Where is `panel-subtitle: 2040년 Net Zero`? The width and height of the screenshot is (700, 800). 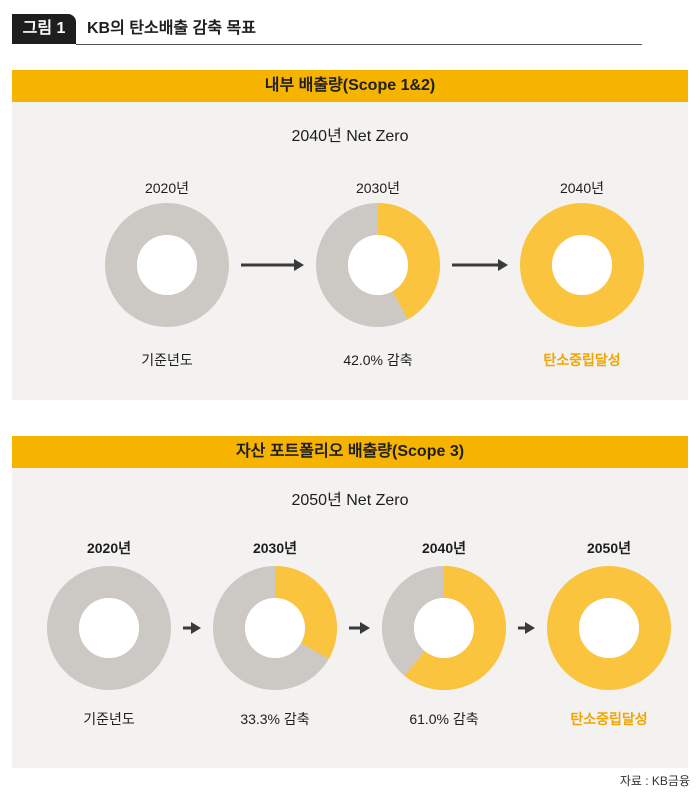 panel-subtitle: 2040년 Net Zero is located at coordinates (350, 136).